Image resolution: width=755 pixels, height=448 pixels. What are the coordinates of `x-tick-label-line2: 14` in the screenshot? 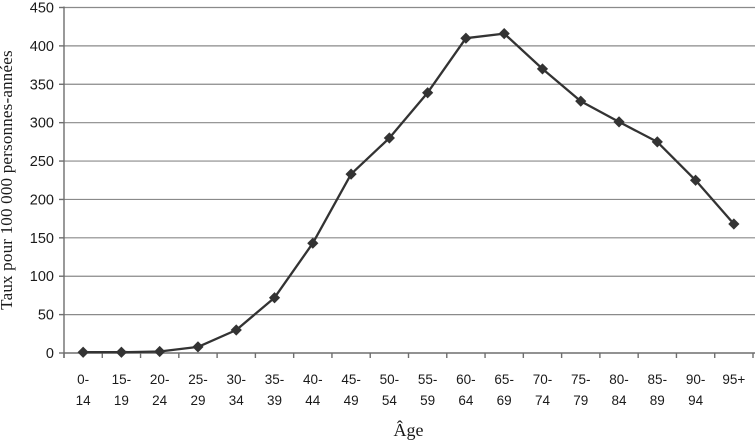 It's located at (84, 400).